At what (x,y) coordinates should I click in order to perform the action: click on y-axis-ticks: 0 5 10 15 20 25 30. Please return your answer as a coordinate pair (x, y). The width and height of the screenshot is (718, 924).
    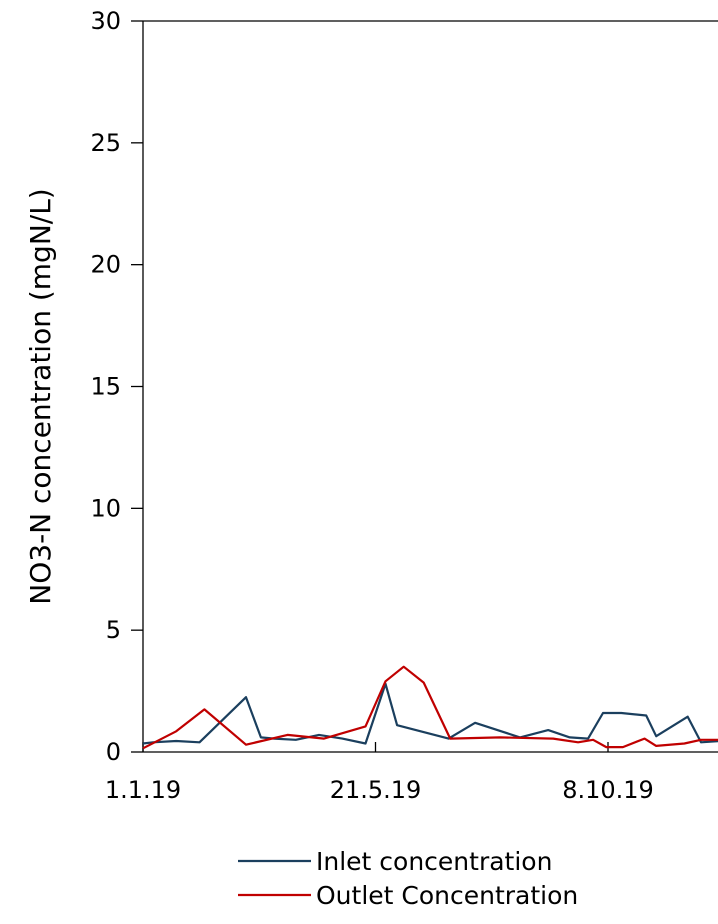
    Looking at the image, I should click on (116, 386).